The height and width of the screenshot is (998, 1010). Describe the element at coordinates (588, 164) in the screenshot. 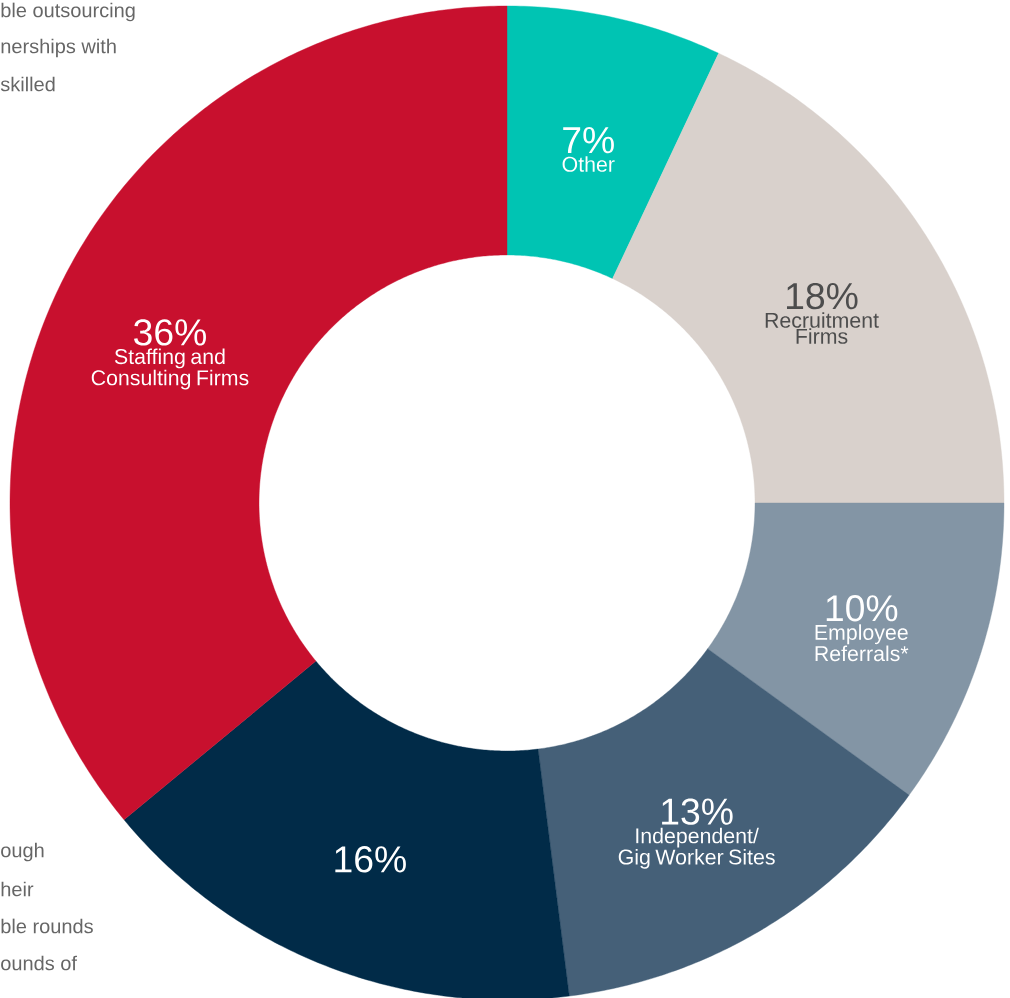

I see `slice-label: Other` at that location.